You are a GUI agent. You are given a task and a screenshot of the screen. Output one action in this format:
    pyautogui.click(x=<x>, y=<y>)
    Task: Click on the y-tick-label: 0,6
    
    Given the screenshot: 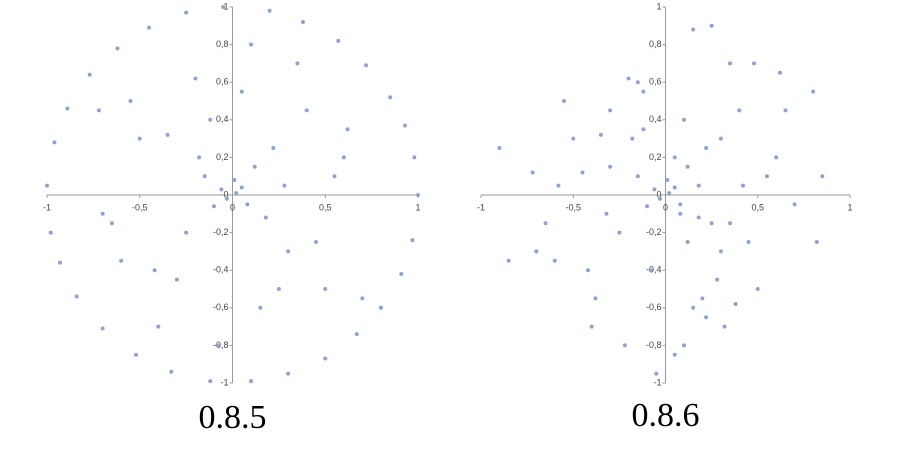 What is the action you would take?
    pyautogui.click(x=222, y=82)
    